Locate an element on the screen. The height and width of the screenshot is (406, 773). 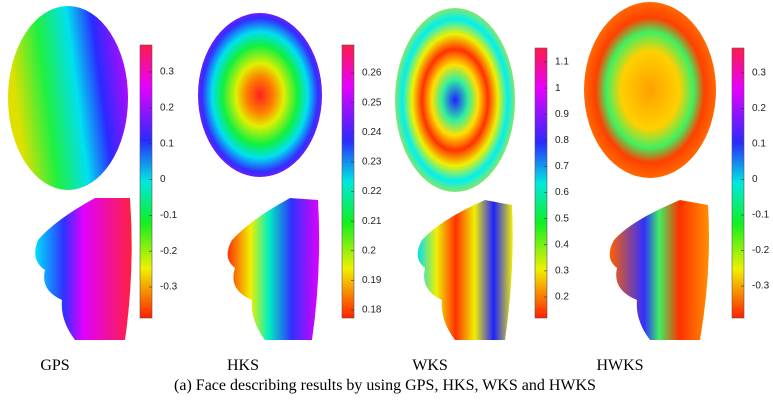
tick-label: 0.18 is located at coordinates (372, 310).